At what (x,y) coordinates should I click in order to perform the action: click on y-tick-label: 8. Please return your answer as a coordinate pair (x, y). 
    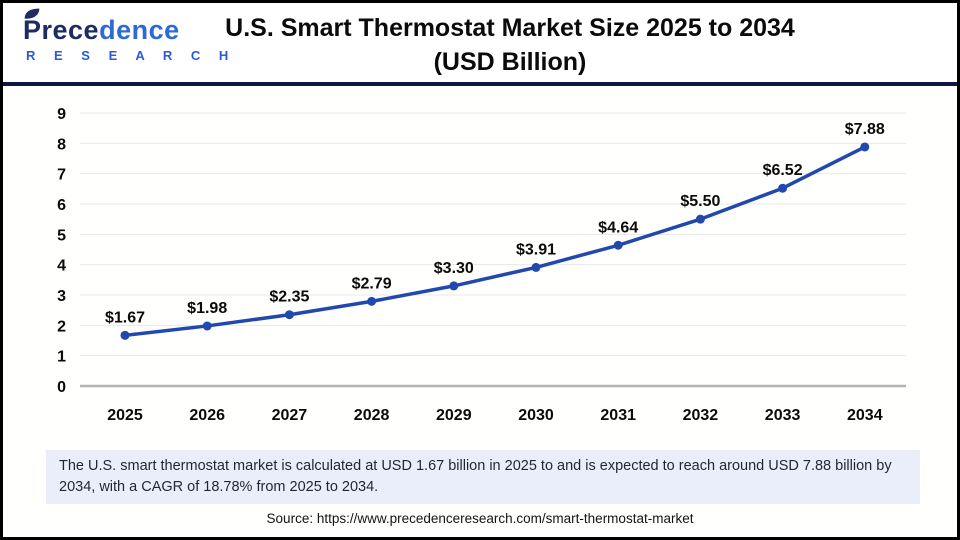
    Looking at the image, I should click on (61, 144).